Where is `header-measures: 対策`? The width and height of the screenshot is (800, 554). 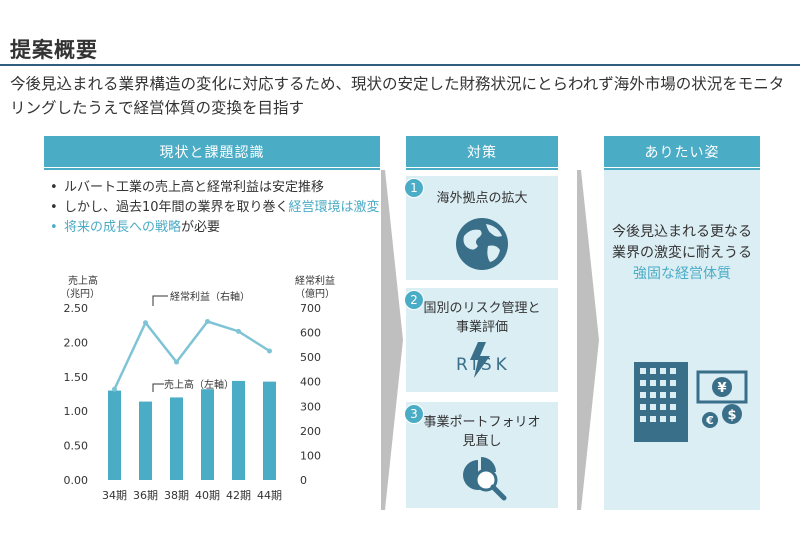 header-measures: 対策 is located at coordinates (482, 151).